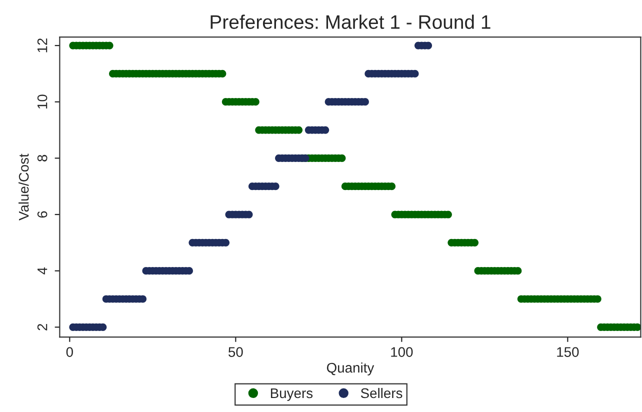  I want to click on x-tick-label: 150, so click(568, 352).